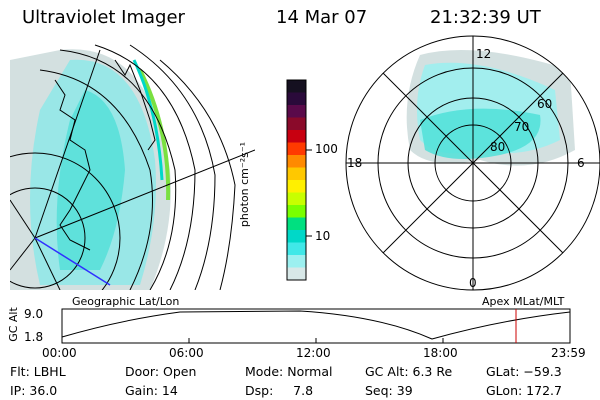  Describe the element at coordinates (409, 371) in the screenshot. I see `status-gc-alt: GC Alt: 6.3 Re` at that location.